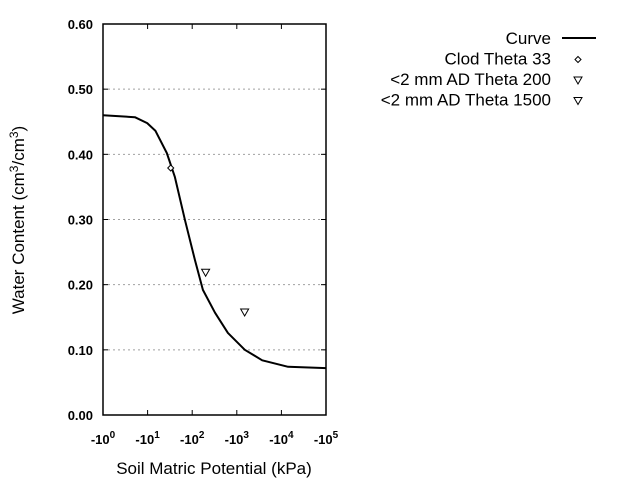 Image resolution: width=640 pixels, height=485 pixels. Describe the element at coordinates (80, 24) in the screenshot. I see `y-tick-label: 0.60` at that location.